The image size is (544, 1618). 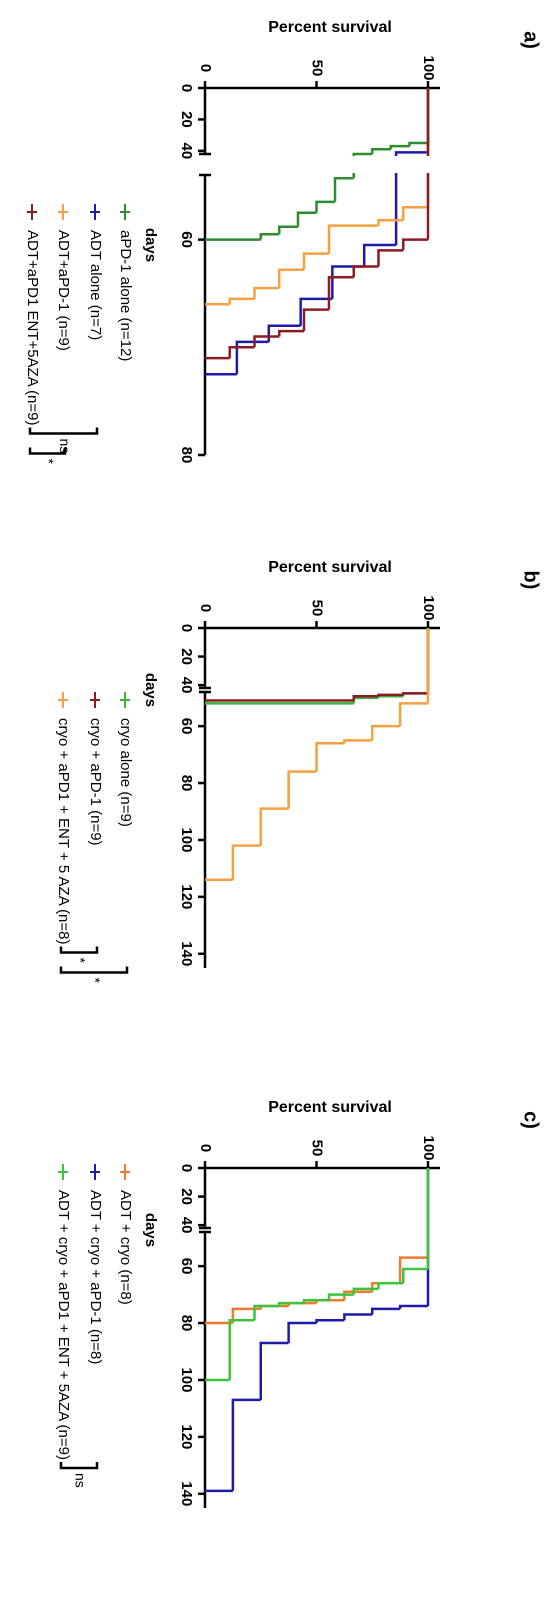 I want to click on significance-label: *, so click(x=95, y=981).